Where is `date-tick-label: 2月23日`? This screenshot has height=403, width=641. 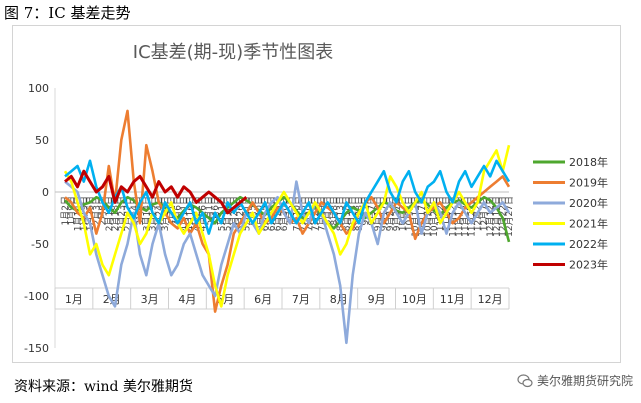
date-tick-label: 2月23日 is located at coordinates (121, 213).